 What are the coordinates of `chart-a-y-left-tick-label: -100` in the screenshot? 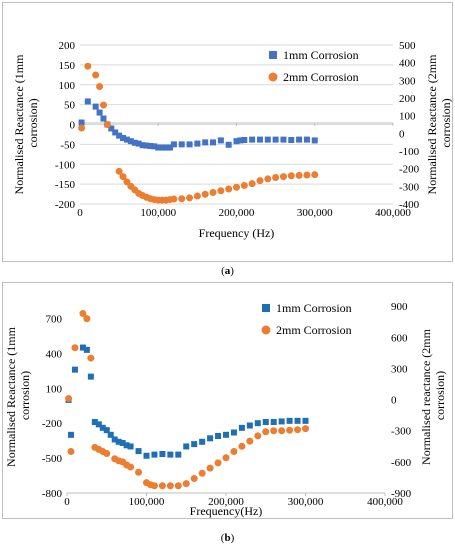 It's located at (65, 165).